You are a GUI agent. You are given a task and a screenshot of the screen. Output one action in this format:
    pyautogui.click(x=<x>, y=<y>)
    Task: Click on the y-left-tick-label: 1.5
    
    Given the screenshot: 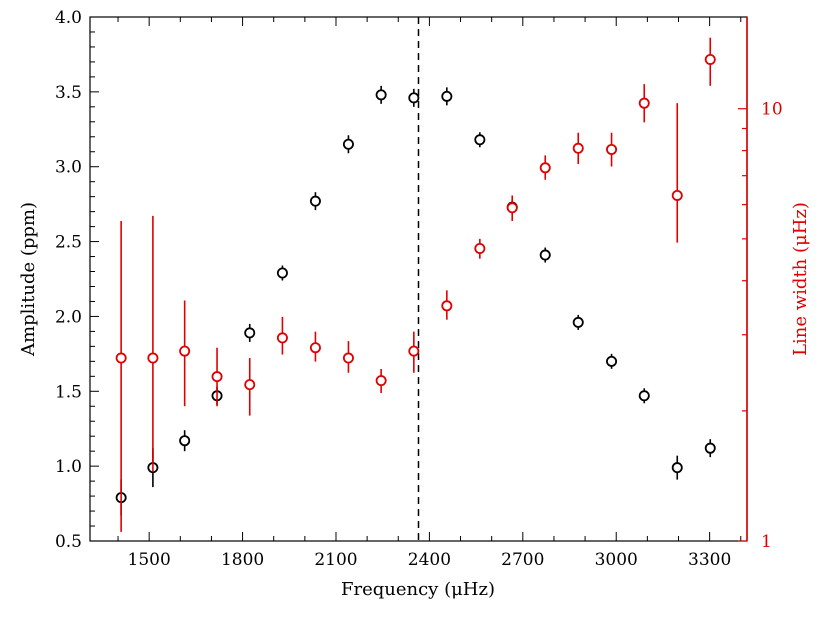 What is the action you would take?
    pyautogui.click(x=68, y=392)
    